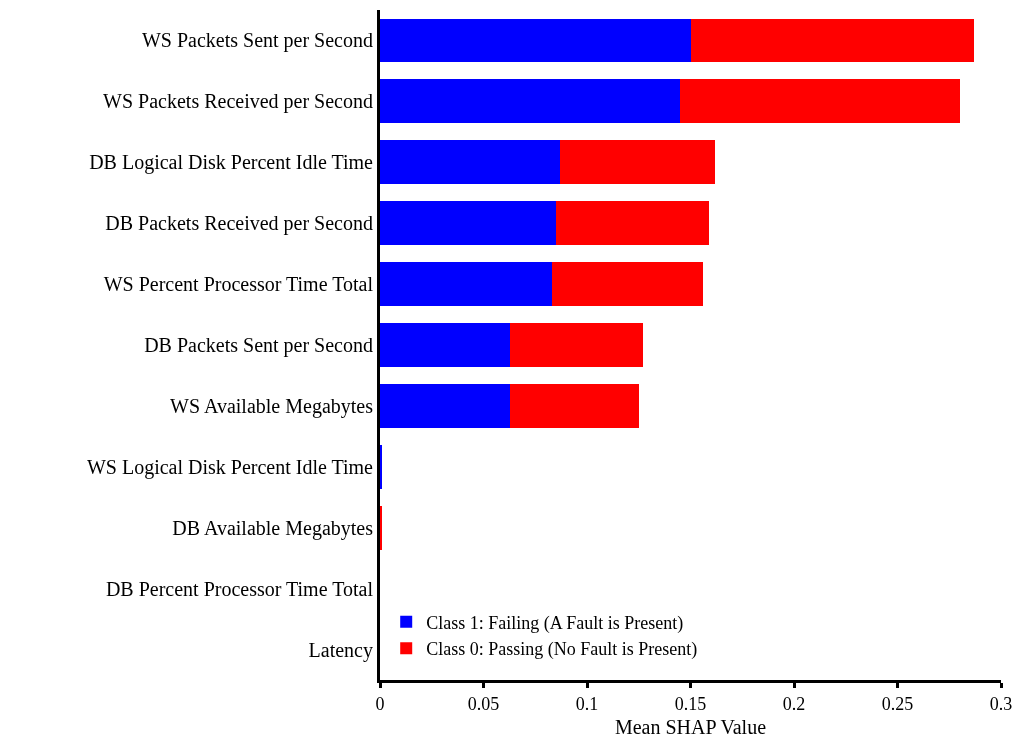 The height and width of the screenshot is (745, 1023). What do you see at coordinates (690, 727) in the screenshot?
I see `x-axis-title: Mean SHAP Value` at bounding box center [690, 727].